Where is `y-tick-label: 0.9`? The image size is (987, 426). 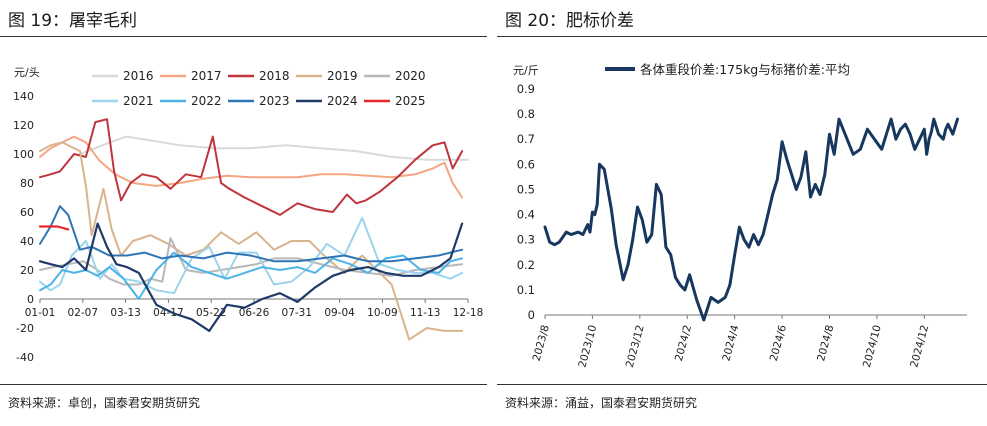 y-tick-label: 0.9 is located at coordinates (526, 89).